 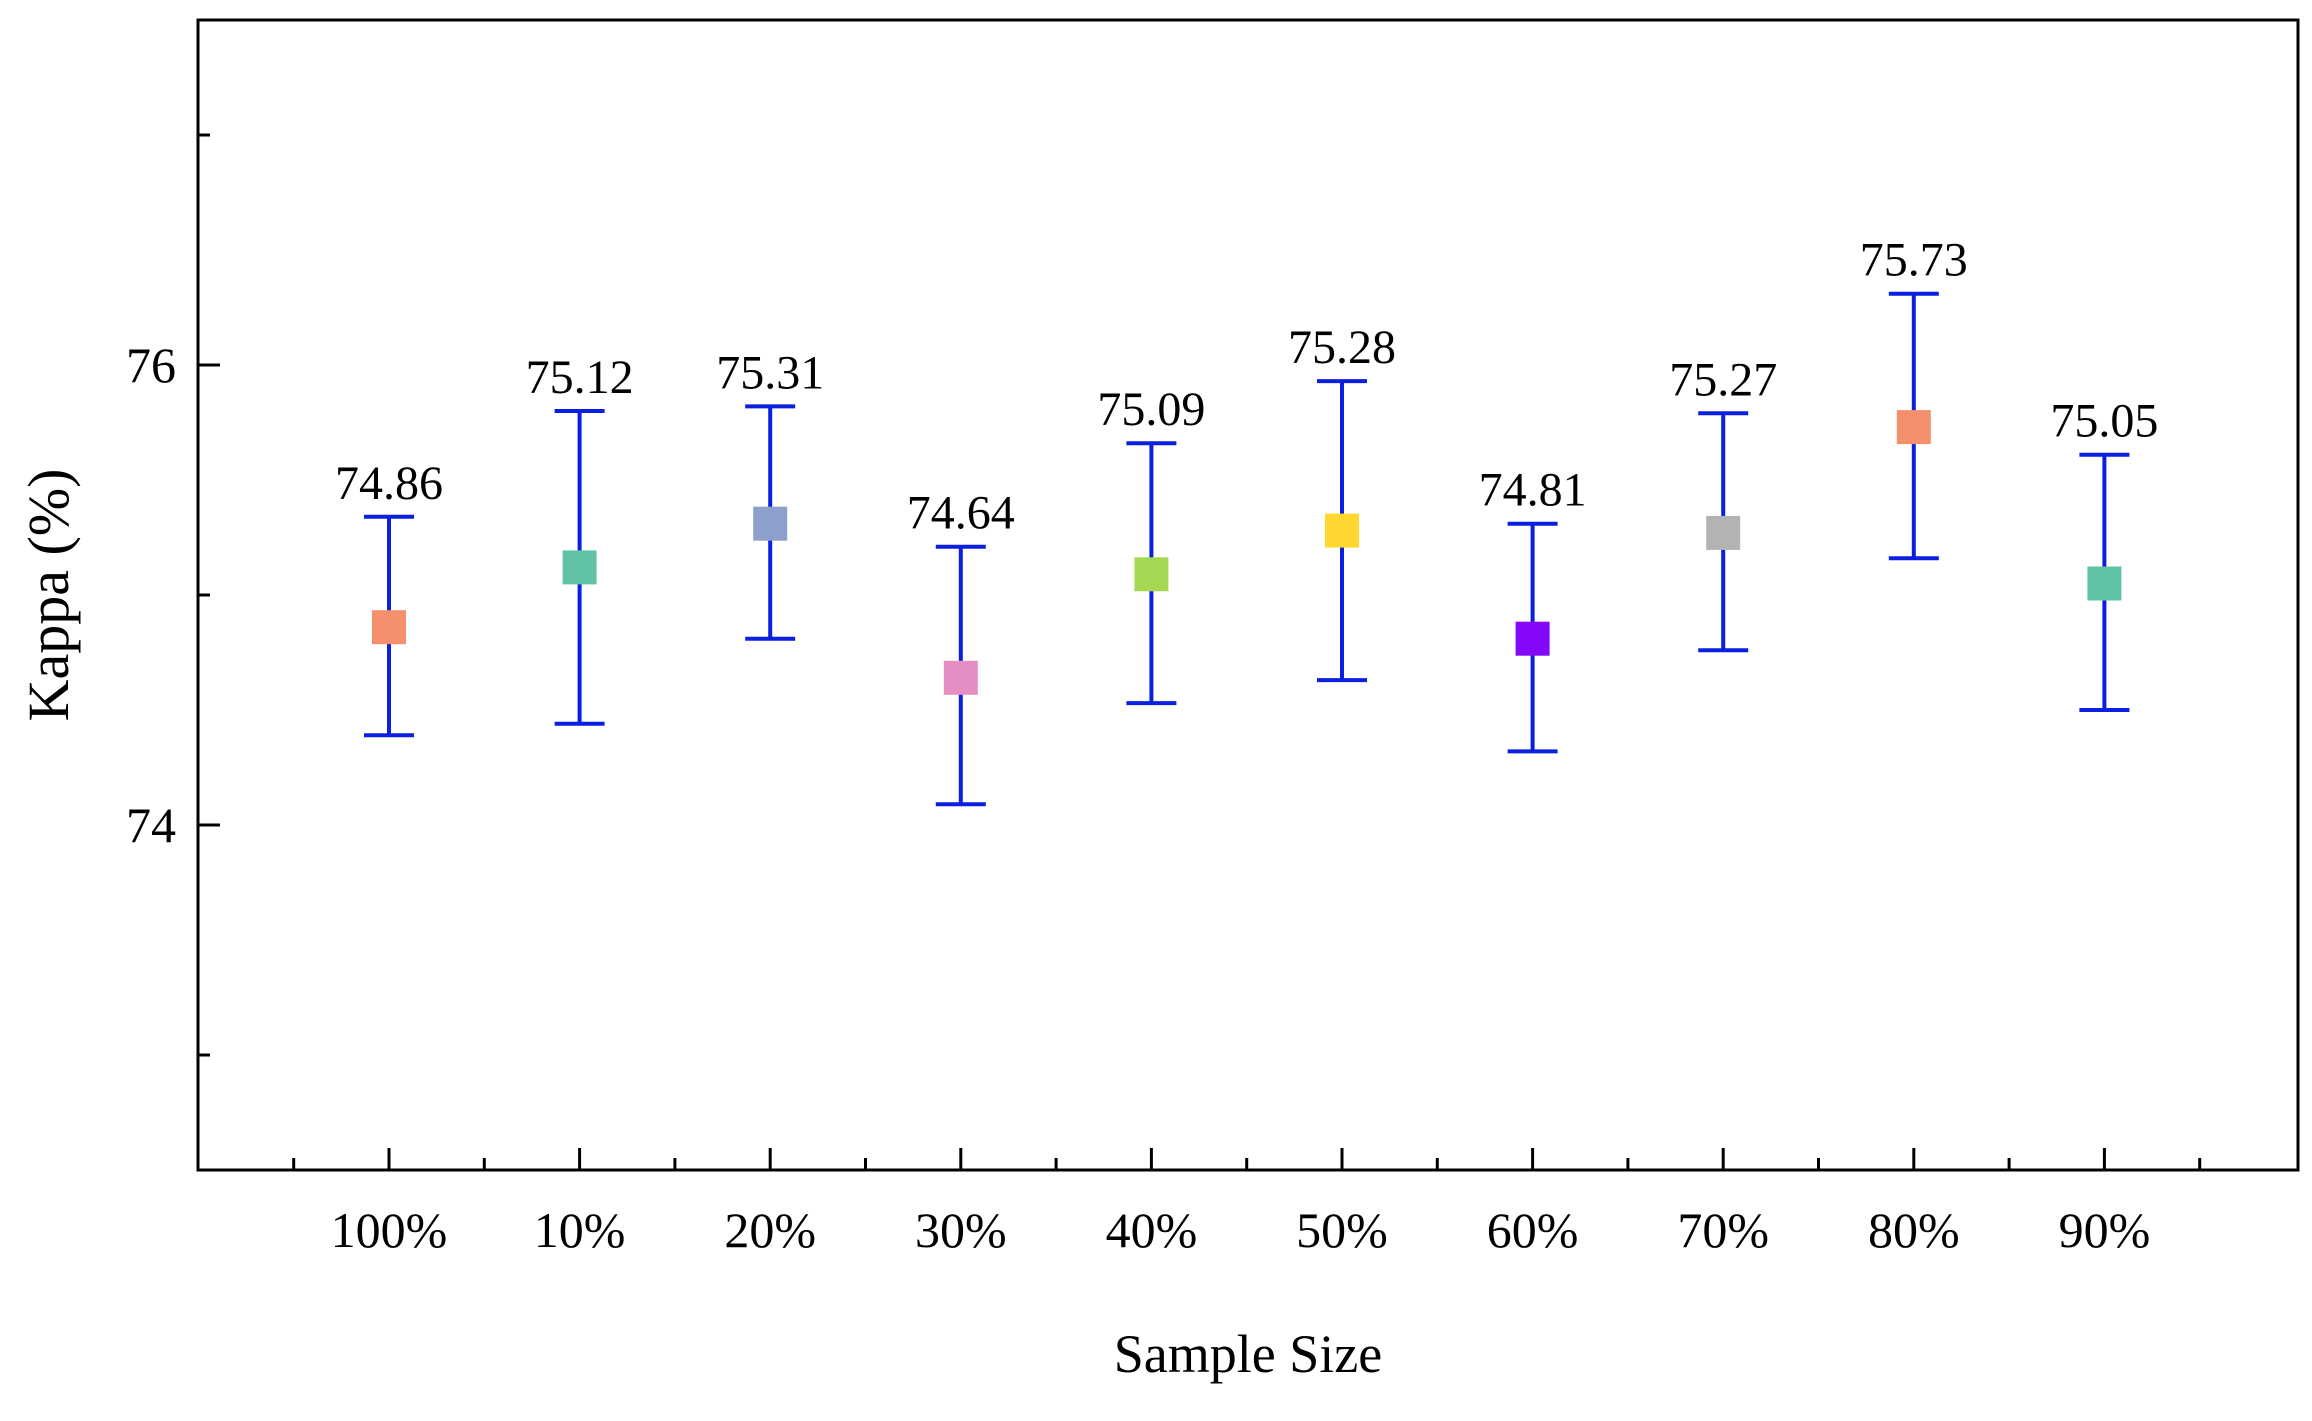 What do you see at coordinates (389, 1230) in the screenshot?
I see `x-tick-label: 100%` at bounding box center [389, 1230].